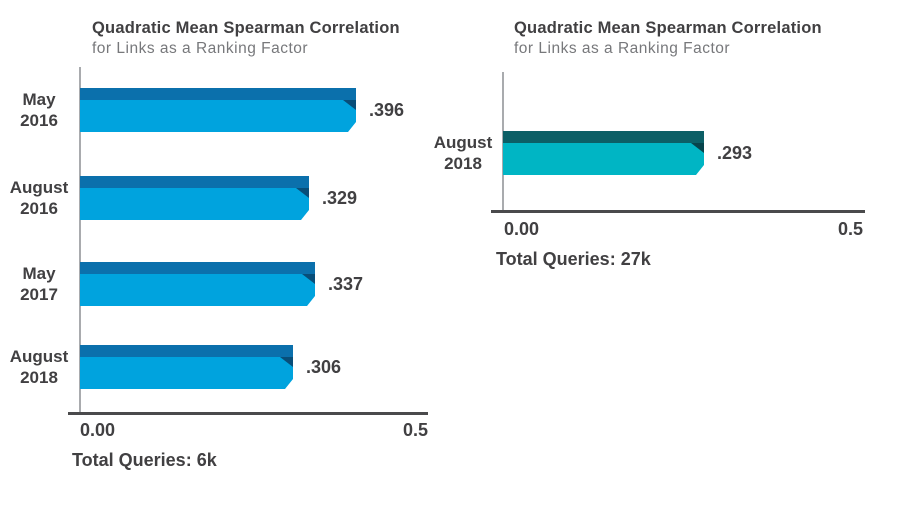 This screenshot has width=900, height=505. What do you see at coordinates (346, 283) in the screenshot?
I see `bar-value-may-2017: .337` at bounding box center [346, 283].